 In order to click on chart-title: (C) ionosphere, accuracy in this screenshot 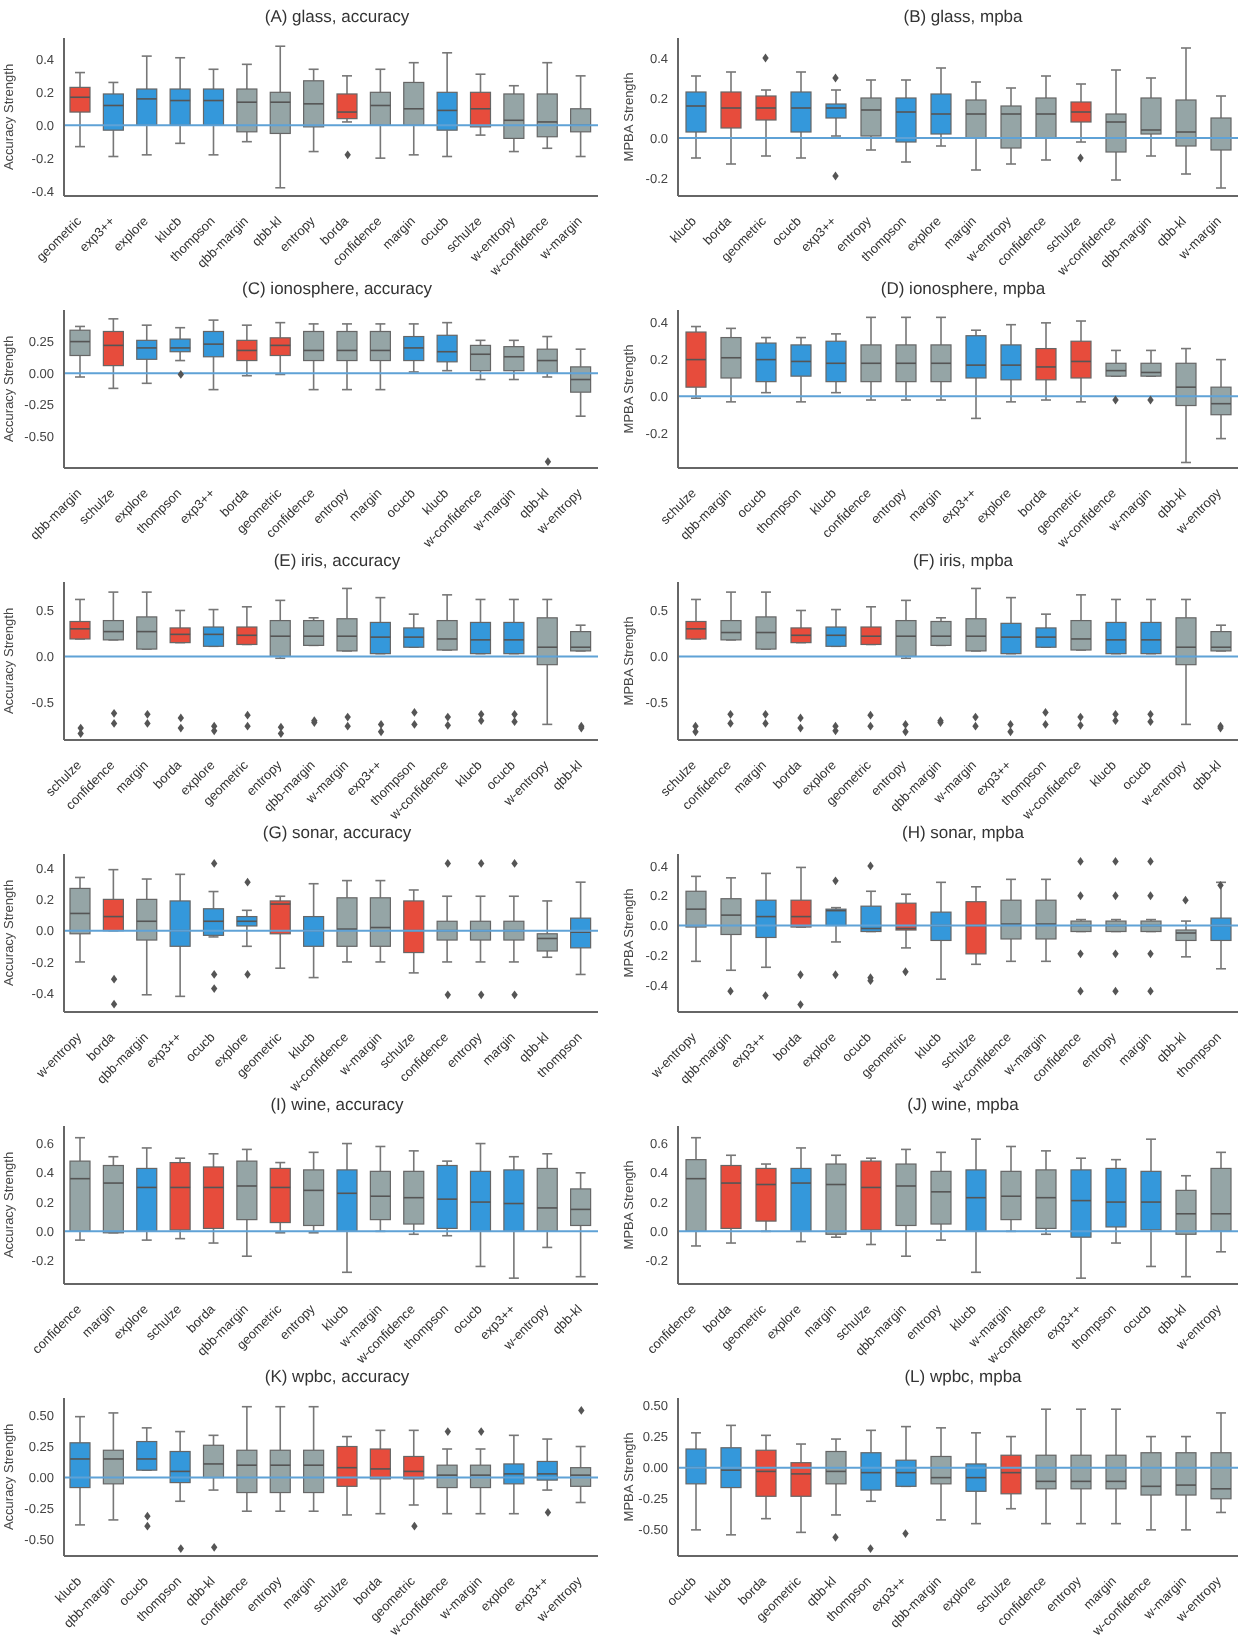, I will do `click(337, 288)`.